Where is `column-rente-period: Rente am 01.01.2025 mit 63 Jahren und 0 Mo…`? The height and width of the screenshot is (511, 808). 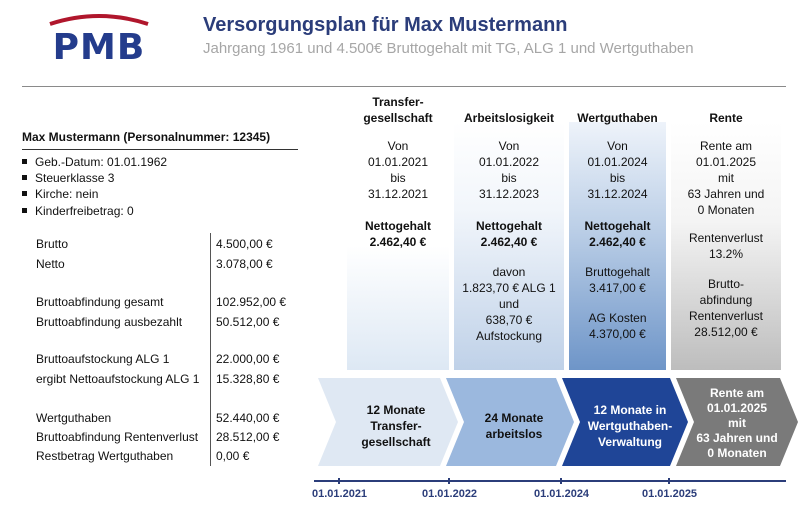 column-rente-period: Rente am 01.01.2025 mit 63 Jahren und 0 Mo… is located at coordinates (726, 178).